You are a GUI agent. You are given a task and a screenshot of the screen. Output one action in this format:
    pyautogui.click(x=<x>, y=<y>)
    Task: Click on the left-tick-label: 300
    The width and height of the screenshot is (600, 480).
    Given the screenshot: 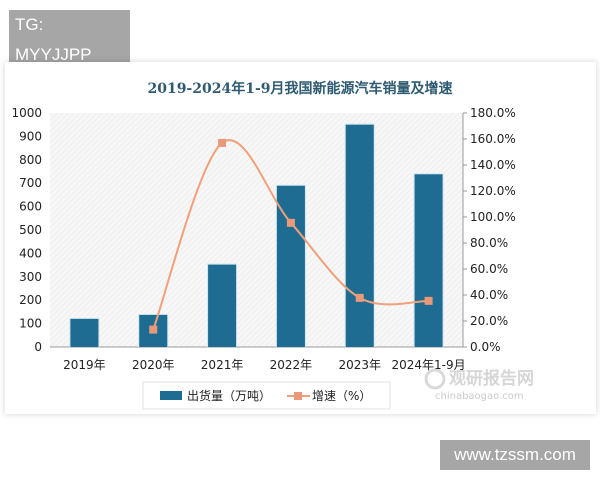 What is the action you would take?
    pyautogui.click(x=30, y=277)
    